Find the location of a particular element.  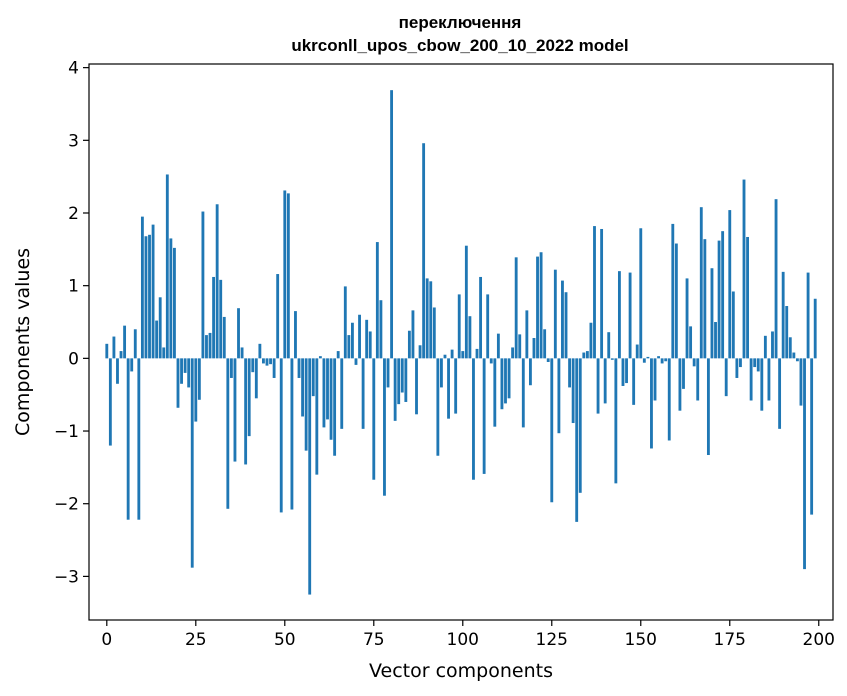

chart-title-line2: ukrconll_upos_cbow_200_10_2022 model is located at coordinates (459, 45).